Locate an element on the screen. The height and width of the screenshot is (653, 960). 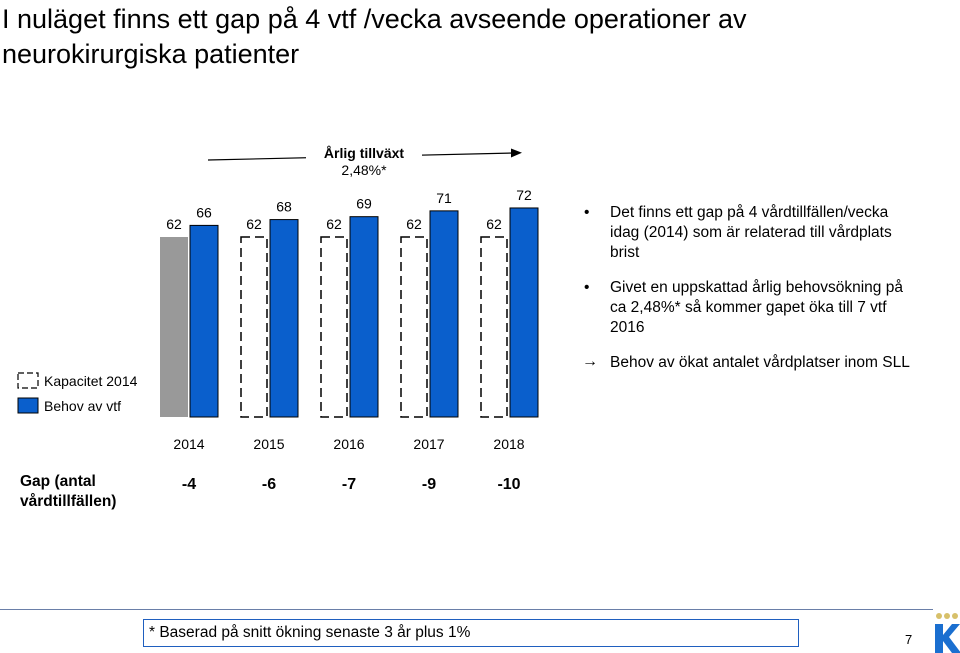
need-value-label: 72 is located at coordinates (524, 195).